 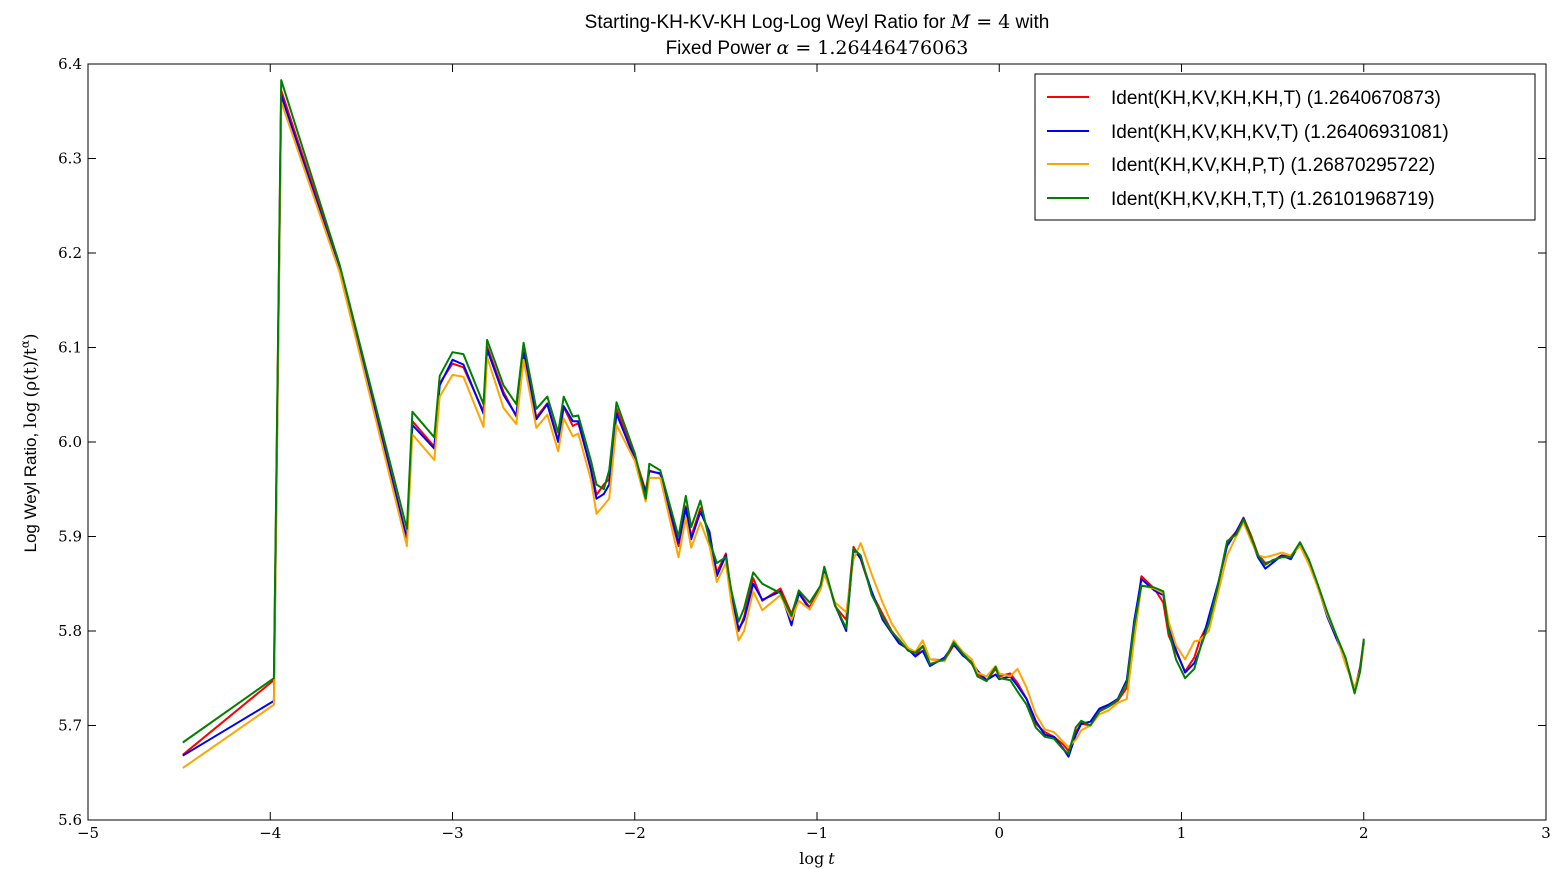 I want to click on y-tick-label: 5.9, so click(x=70, y=537).